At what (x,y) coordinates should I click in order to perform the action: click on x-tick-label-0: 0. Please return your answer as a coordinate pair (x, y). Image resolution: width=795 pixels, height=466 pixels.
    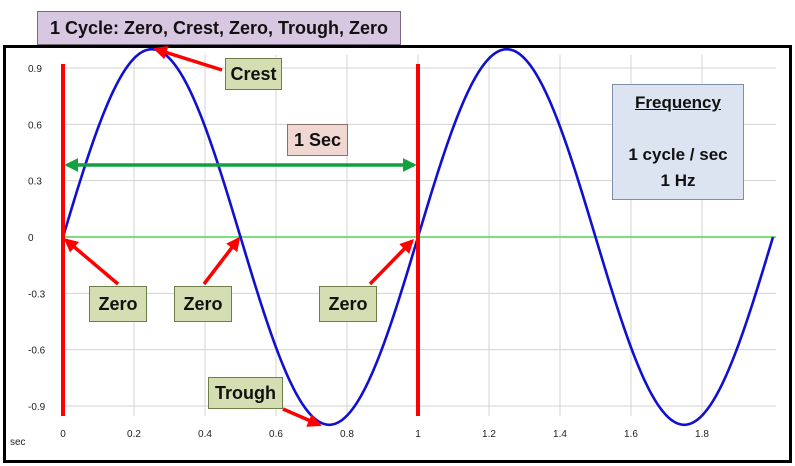
    Looking at the image, I should click on (63, 434).